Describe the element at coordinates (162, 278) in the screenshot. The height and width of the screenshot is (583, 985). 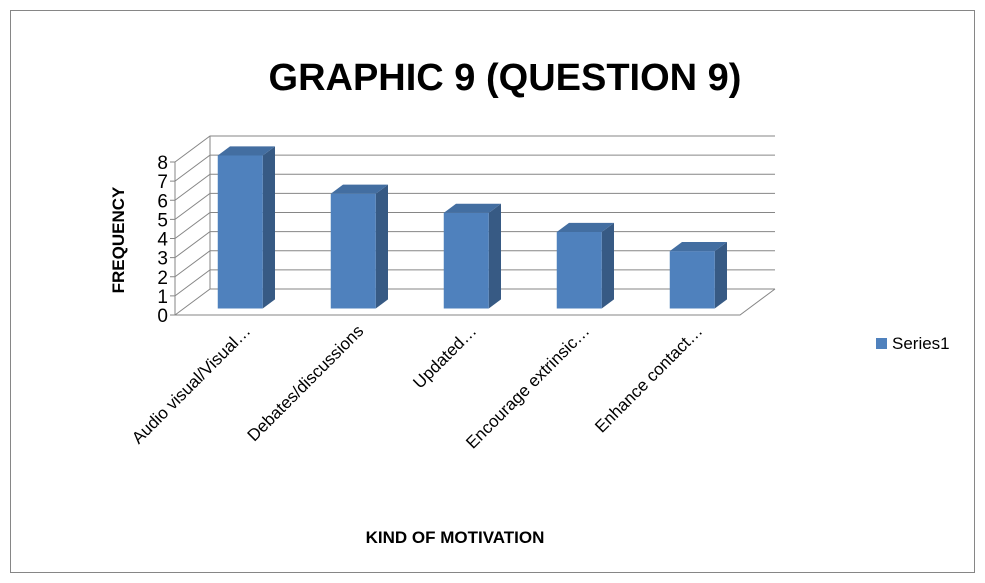
I see `y-tick-label: 2` at that location.